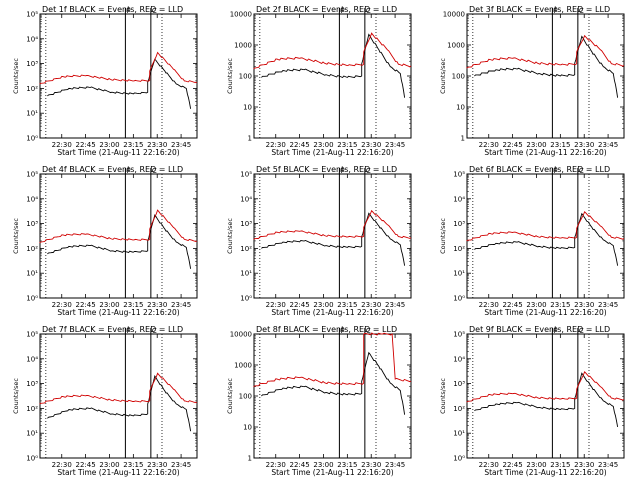 This screenshot has width=640, height=480. What do you see at coordinates (326, 9) in the screenshot?
I see `chart-title: Det 2f BLACK = Events, RED = LLD` at bounding box center [326, 9].